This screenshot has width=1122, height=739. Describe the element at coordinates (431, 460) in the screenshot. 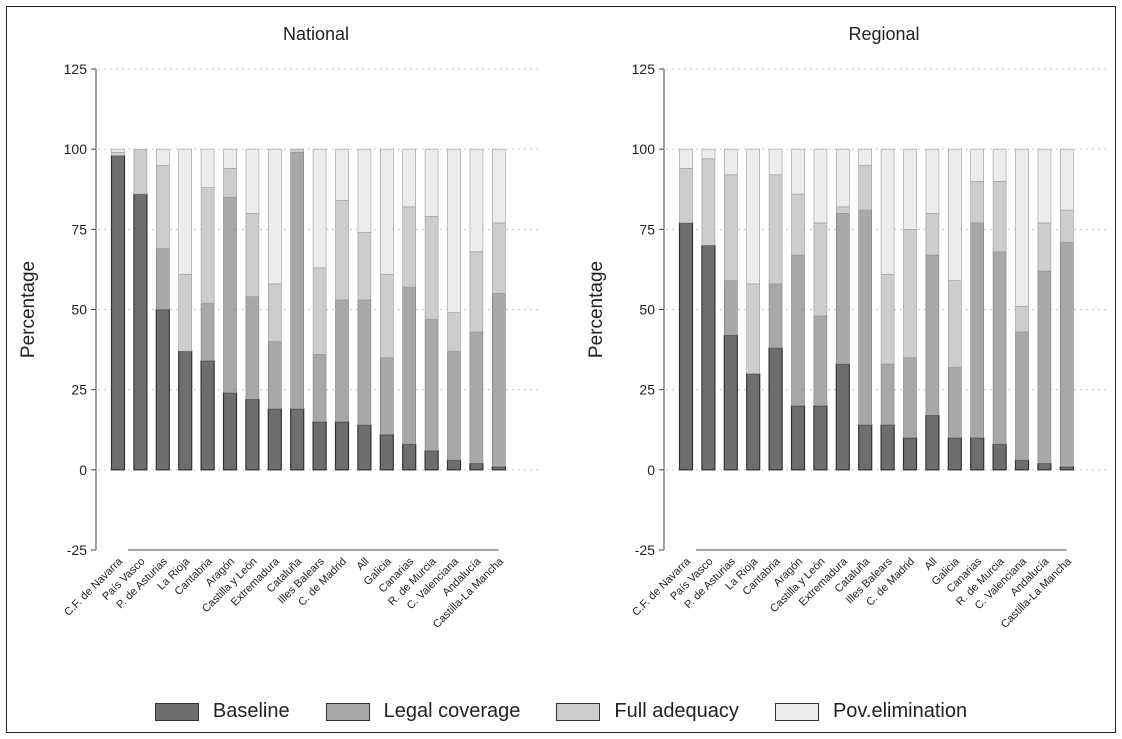

I see `bar-national-r-de-murcia-baseline` at that location.